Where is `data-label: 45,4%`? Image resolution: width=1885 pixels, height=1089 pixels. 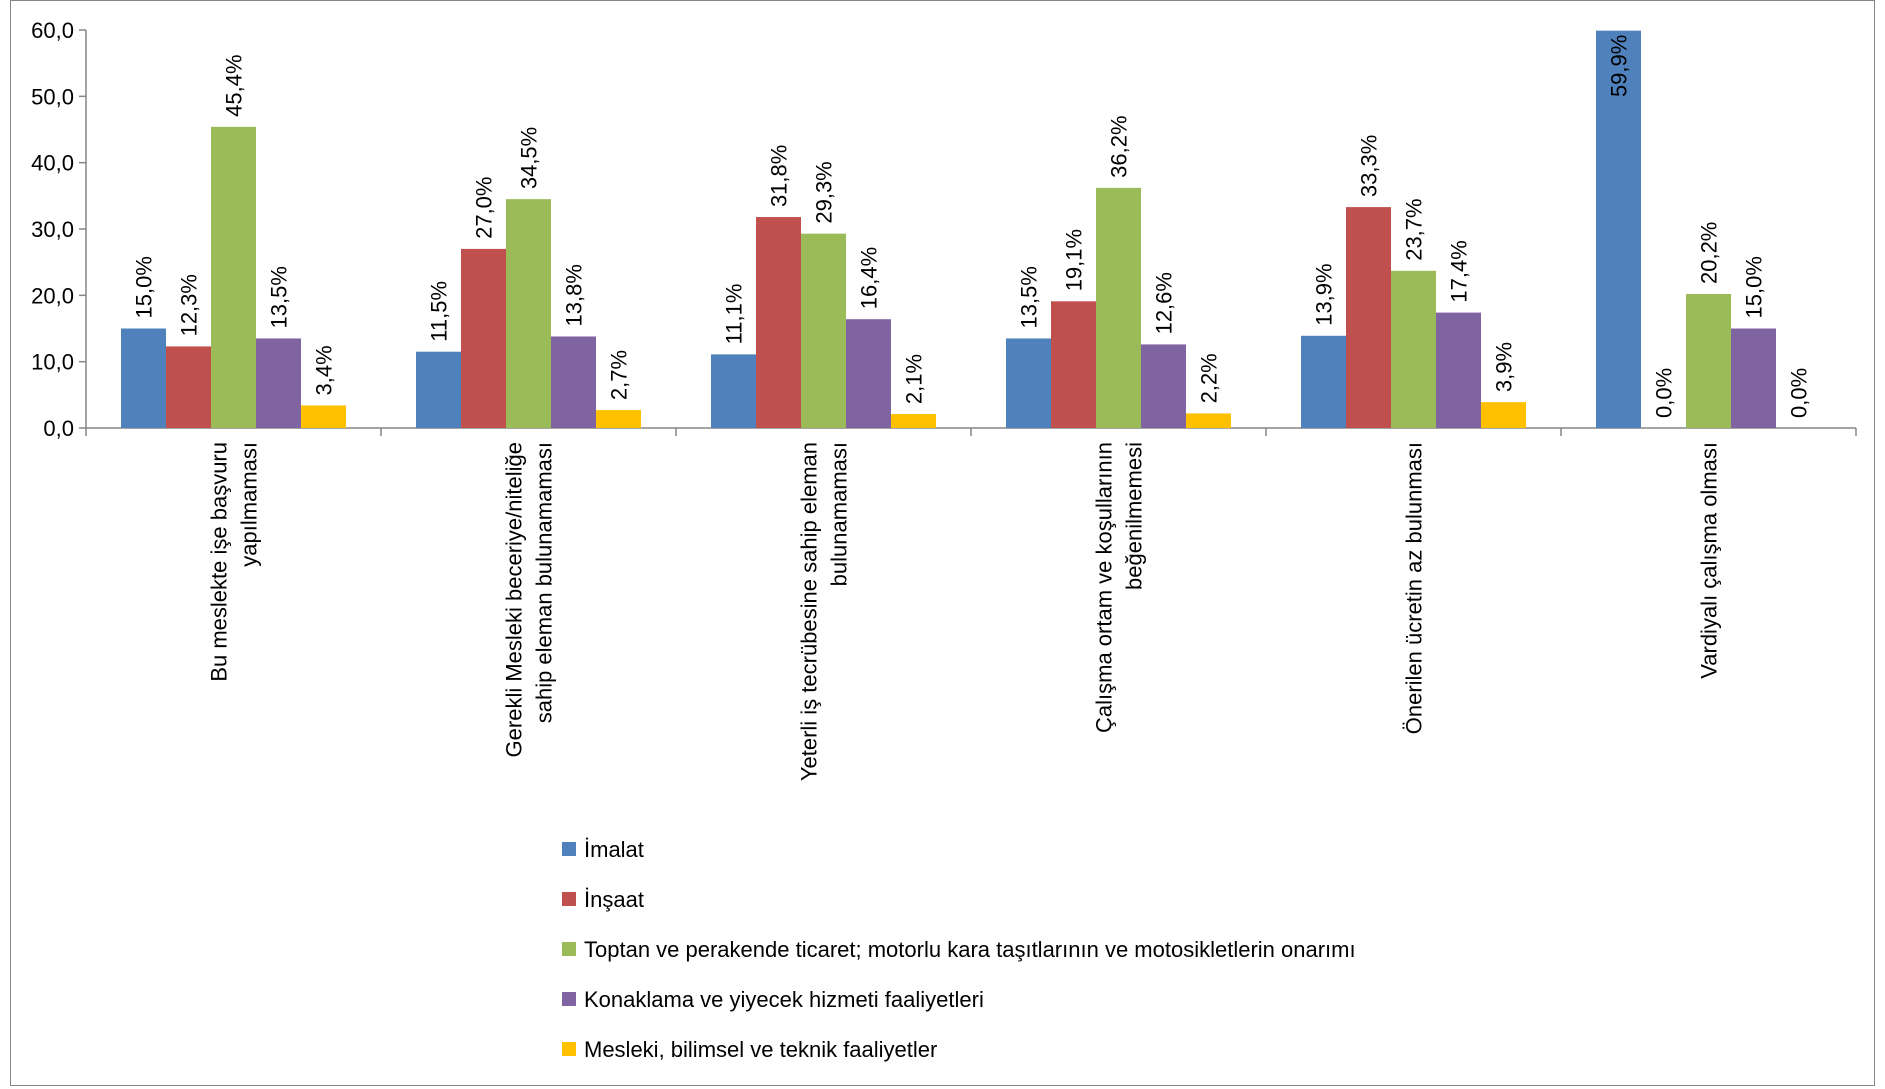 data-label: 45,4% is located at coordinates (234, 85).